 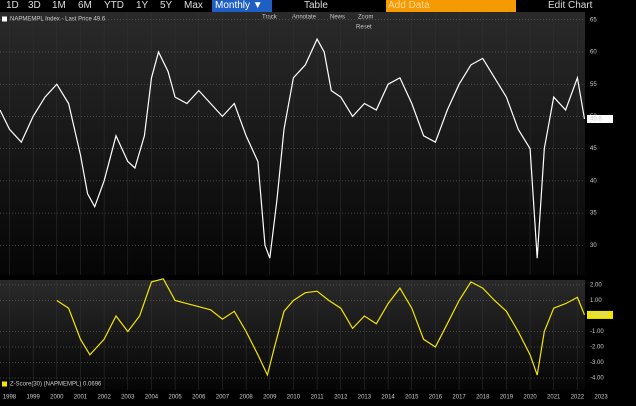 I want to click on add-data-input: Add Data, so click(x=451, y=6).